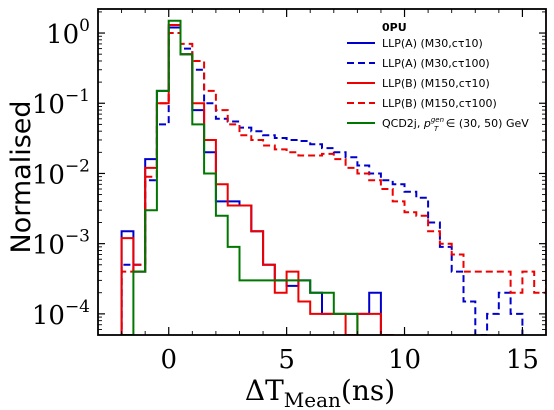 This screenshot has width=554, height=410. I want to click on legend-entry: LLP(B) (M150,cτ10), so click(436, 83).